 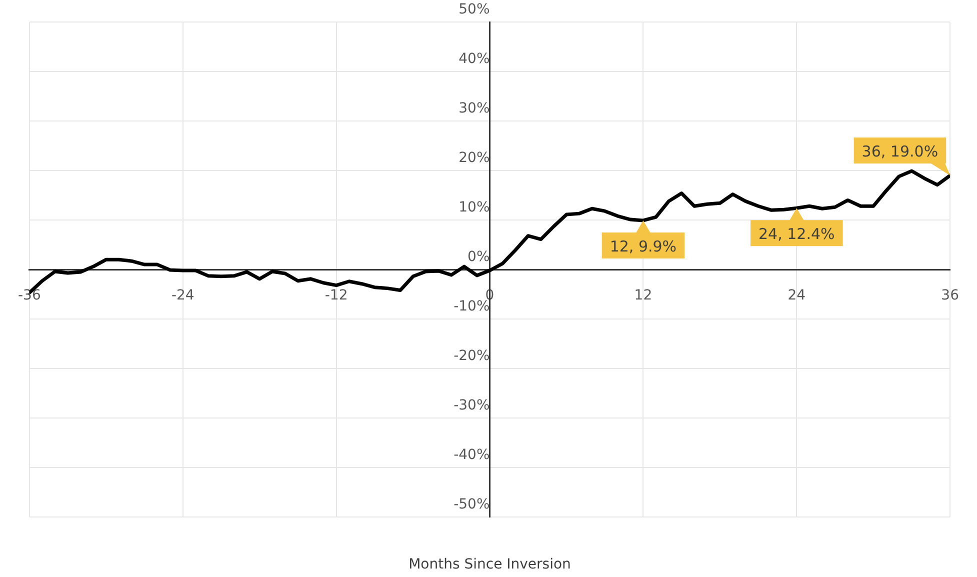 What do you see at coordinates (489, 564) in the screenshot?
I see `x-axis-title: Months Since Inversion` at bounding box center [489, 564].